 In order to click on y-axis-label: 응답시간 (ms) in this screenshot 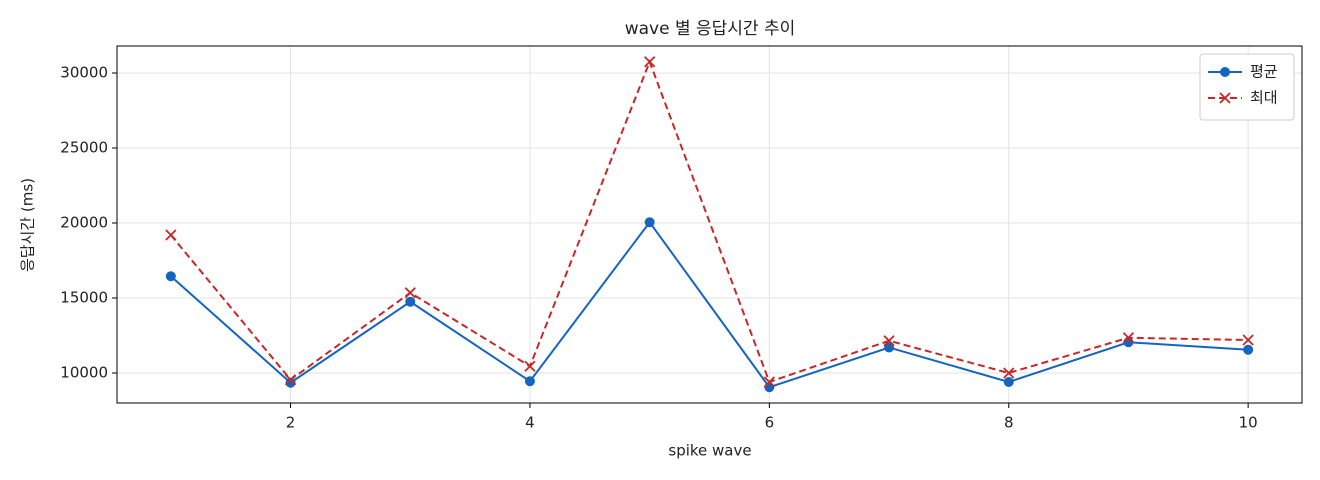, I will do `click(28, 225)`.